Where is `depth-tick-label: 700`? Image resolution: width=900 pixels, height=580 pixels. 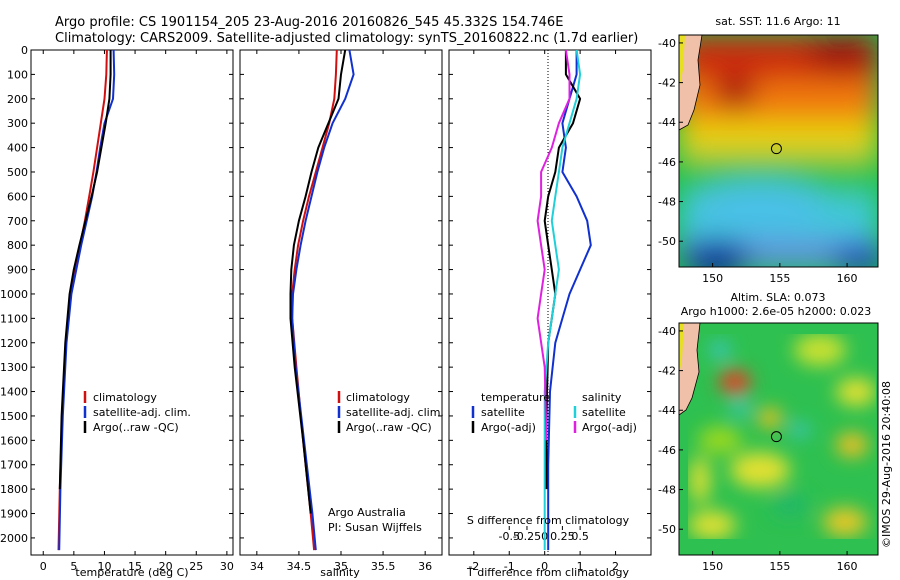 depth-tick-label: 700 is located at coordinates (17, 221).